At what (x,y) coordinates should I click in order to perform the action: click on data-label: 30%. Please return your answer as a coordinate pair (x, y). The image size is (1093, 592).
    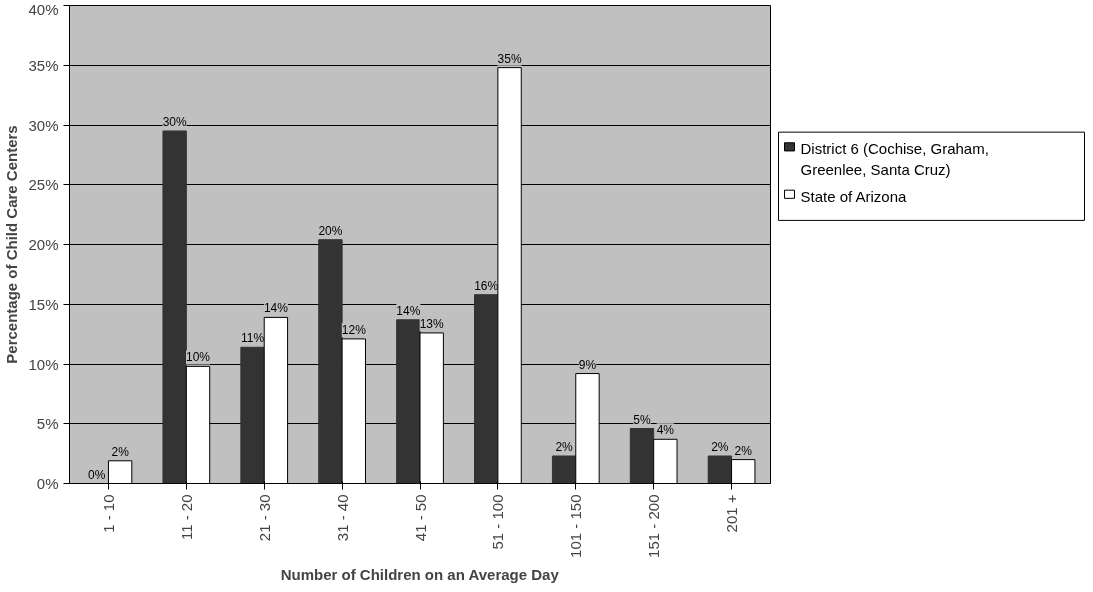
    Looking at the image, I should click on (174, 121).